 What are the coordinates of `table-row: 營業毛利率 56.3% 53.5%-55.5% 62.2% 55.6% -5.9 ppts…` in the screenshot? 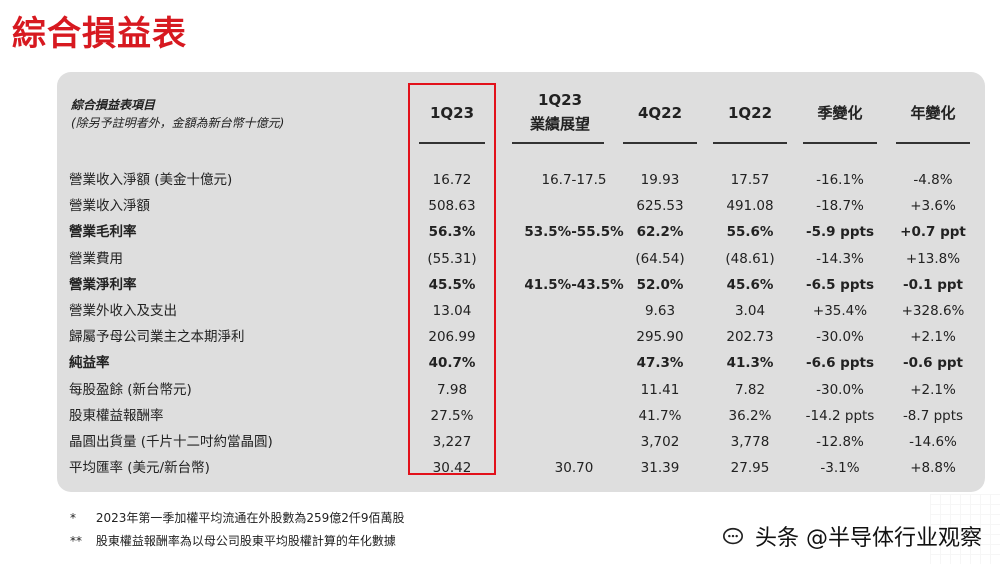 It's located at (521, 232).